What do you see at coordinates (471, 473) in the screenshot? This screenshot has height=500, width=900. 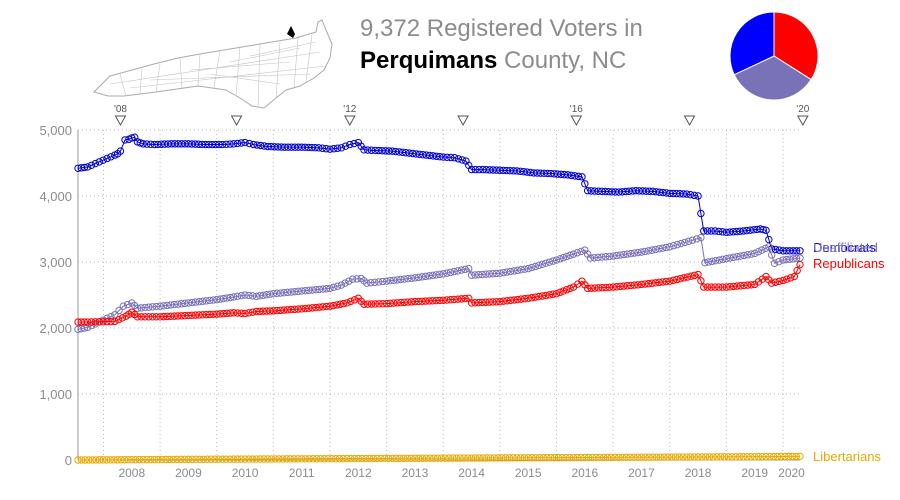 I see `x-tick-label: 2014` at bounding box center [471, 473].